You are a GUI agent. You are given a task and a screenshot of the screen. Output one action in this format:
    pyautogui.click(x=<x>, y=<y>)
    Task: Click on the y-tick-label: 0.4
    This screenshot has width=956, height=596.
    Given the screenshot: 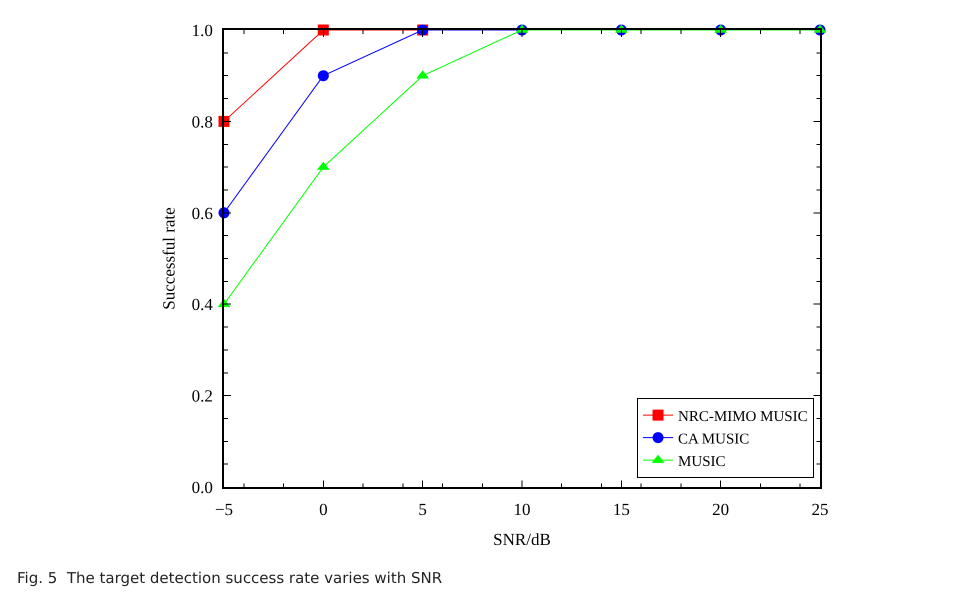 What is the action you would take?
    pyautogui.click(x=203, y=304)
    